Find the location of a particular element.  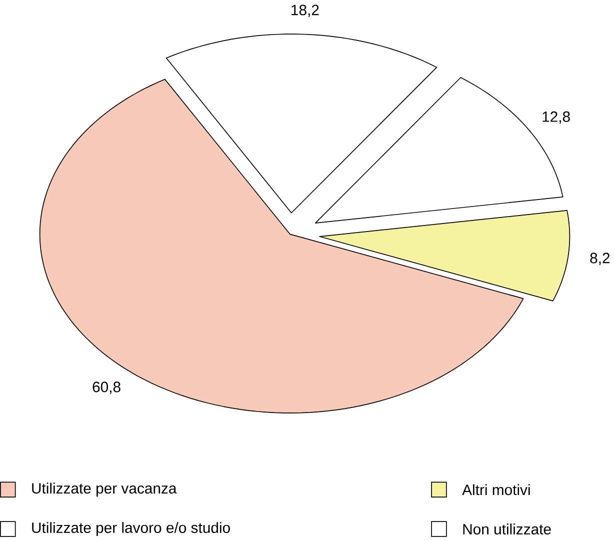

legend-label: Altri motivi is located at coordinates (496, 490).